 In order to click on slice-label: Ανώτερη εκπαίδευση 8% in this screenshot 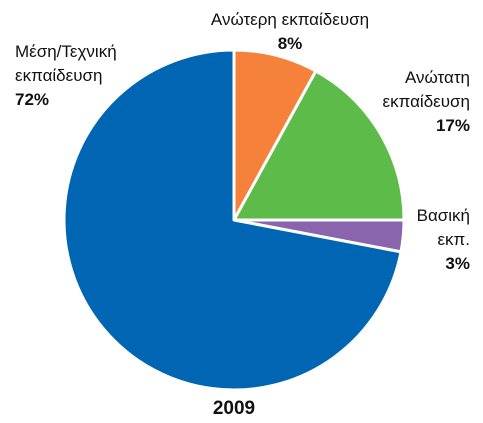, I will do `click(290, 32)`.